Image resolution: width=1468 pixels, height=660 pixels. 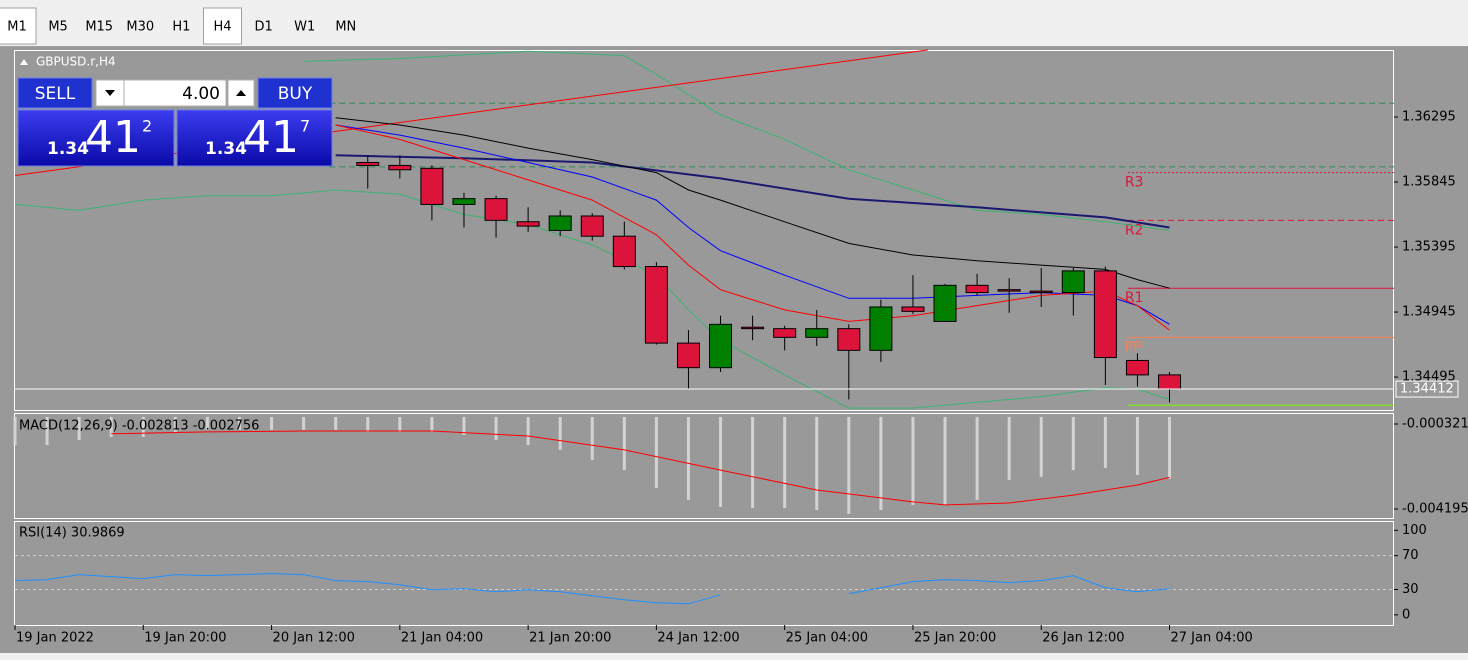 I want to click on rsi-line, so click(x=592, y=589).